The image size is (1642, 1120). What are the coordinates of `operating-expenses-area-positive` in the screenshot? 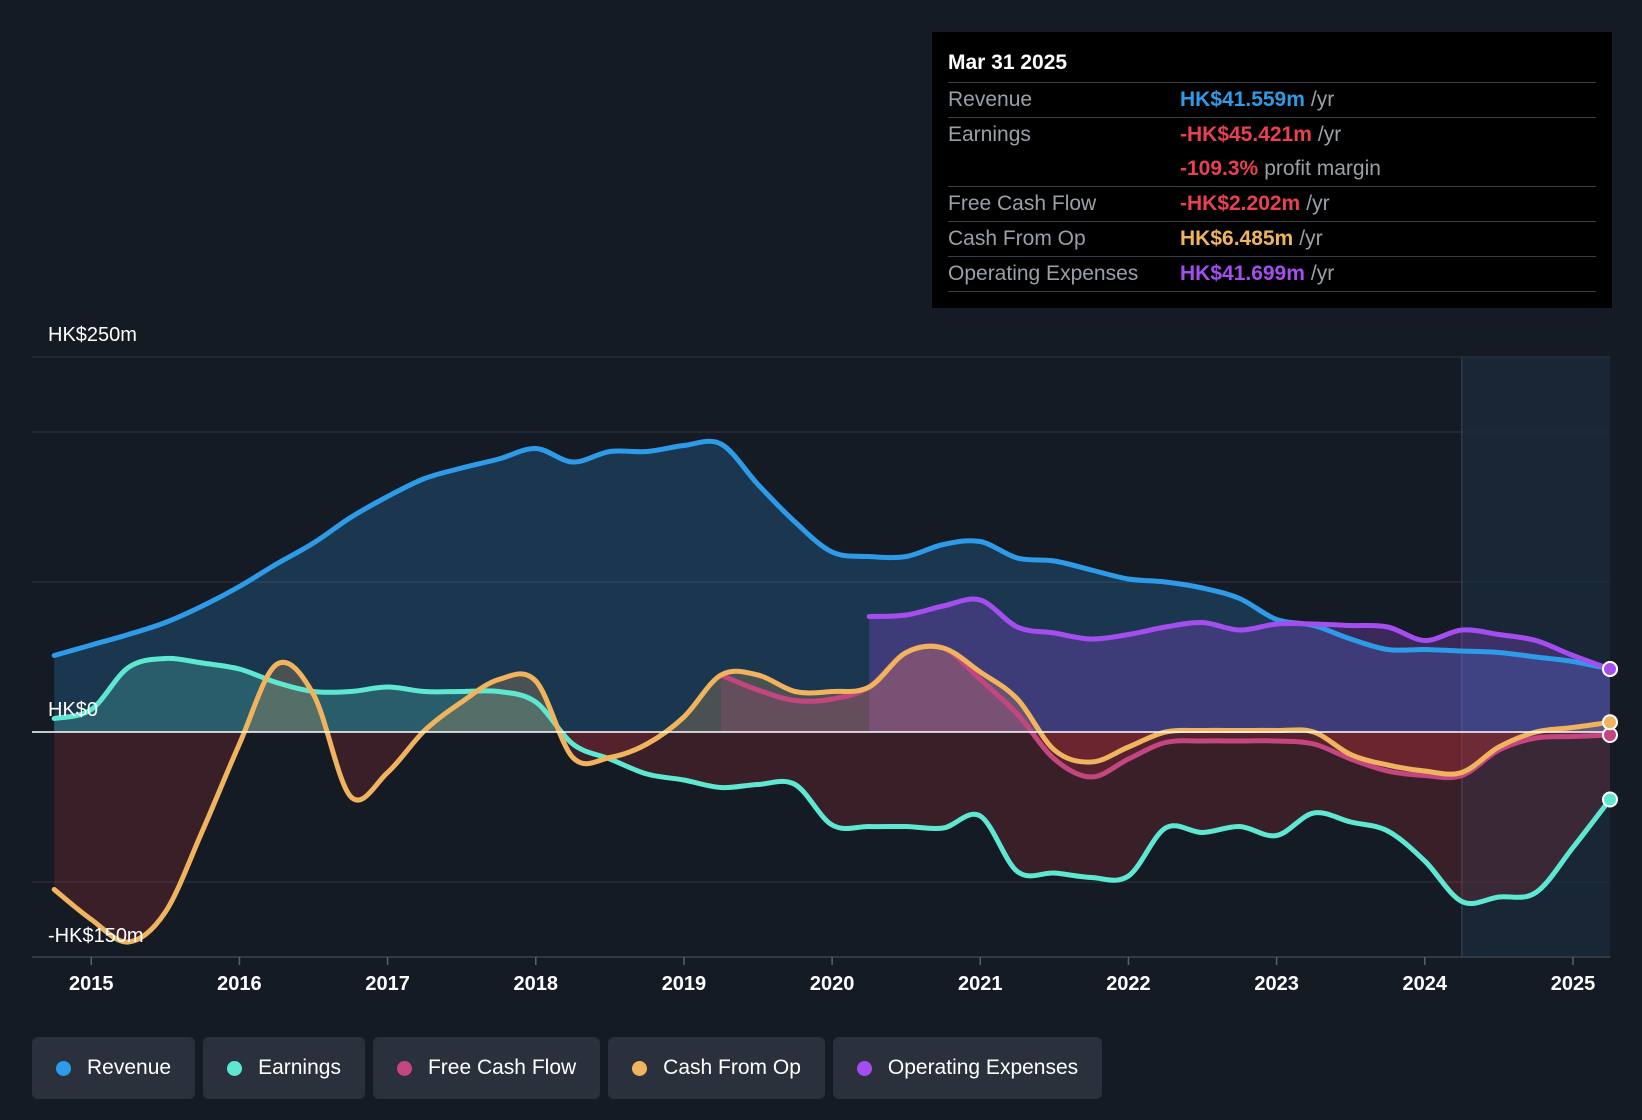 It's located at (1239, 665).